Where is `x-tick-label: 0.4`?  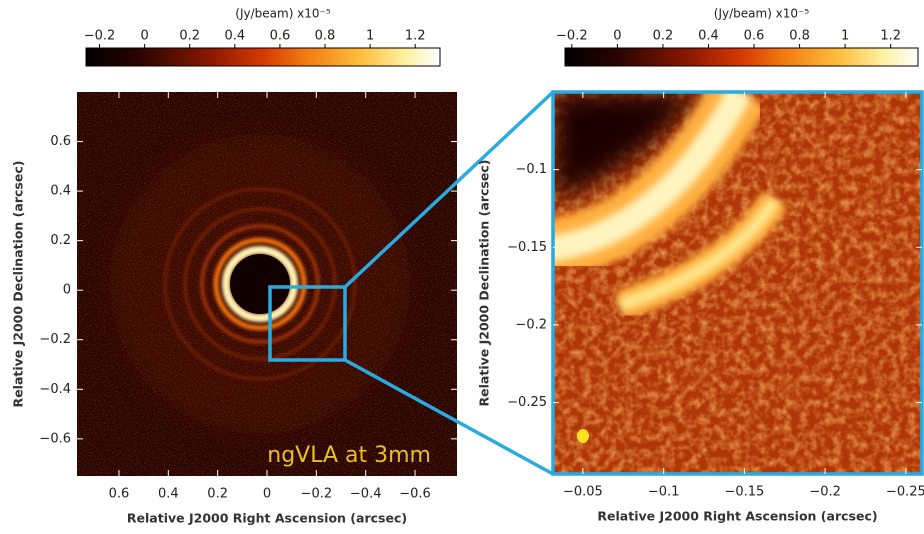 x-tick-label: 0.4 is located at coordinates (168, 494).